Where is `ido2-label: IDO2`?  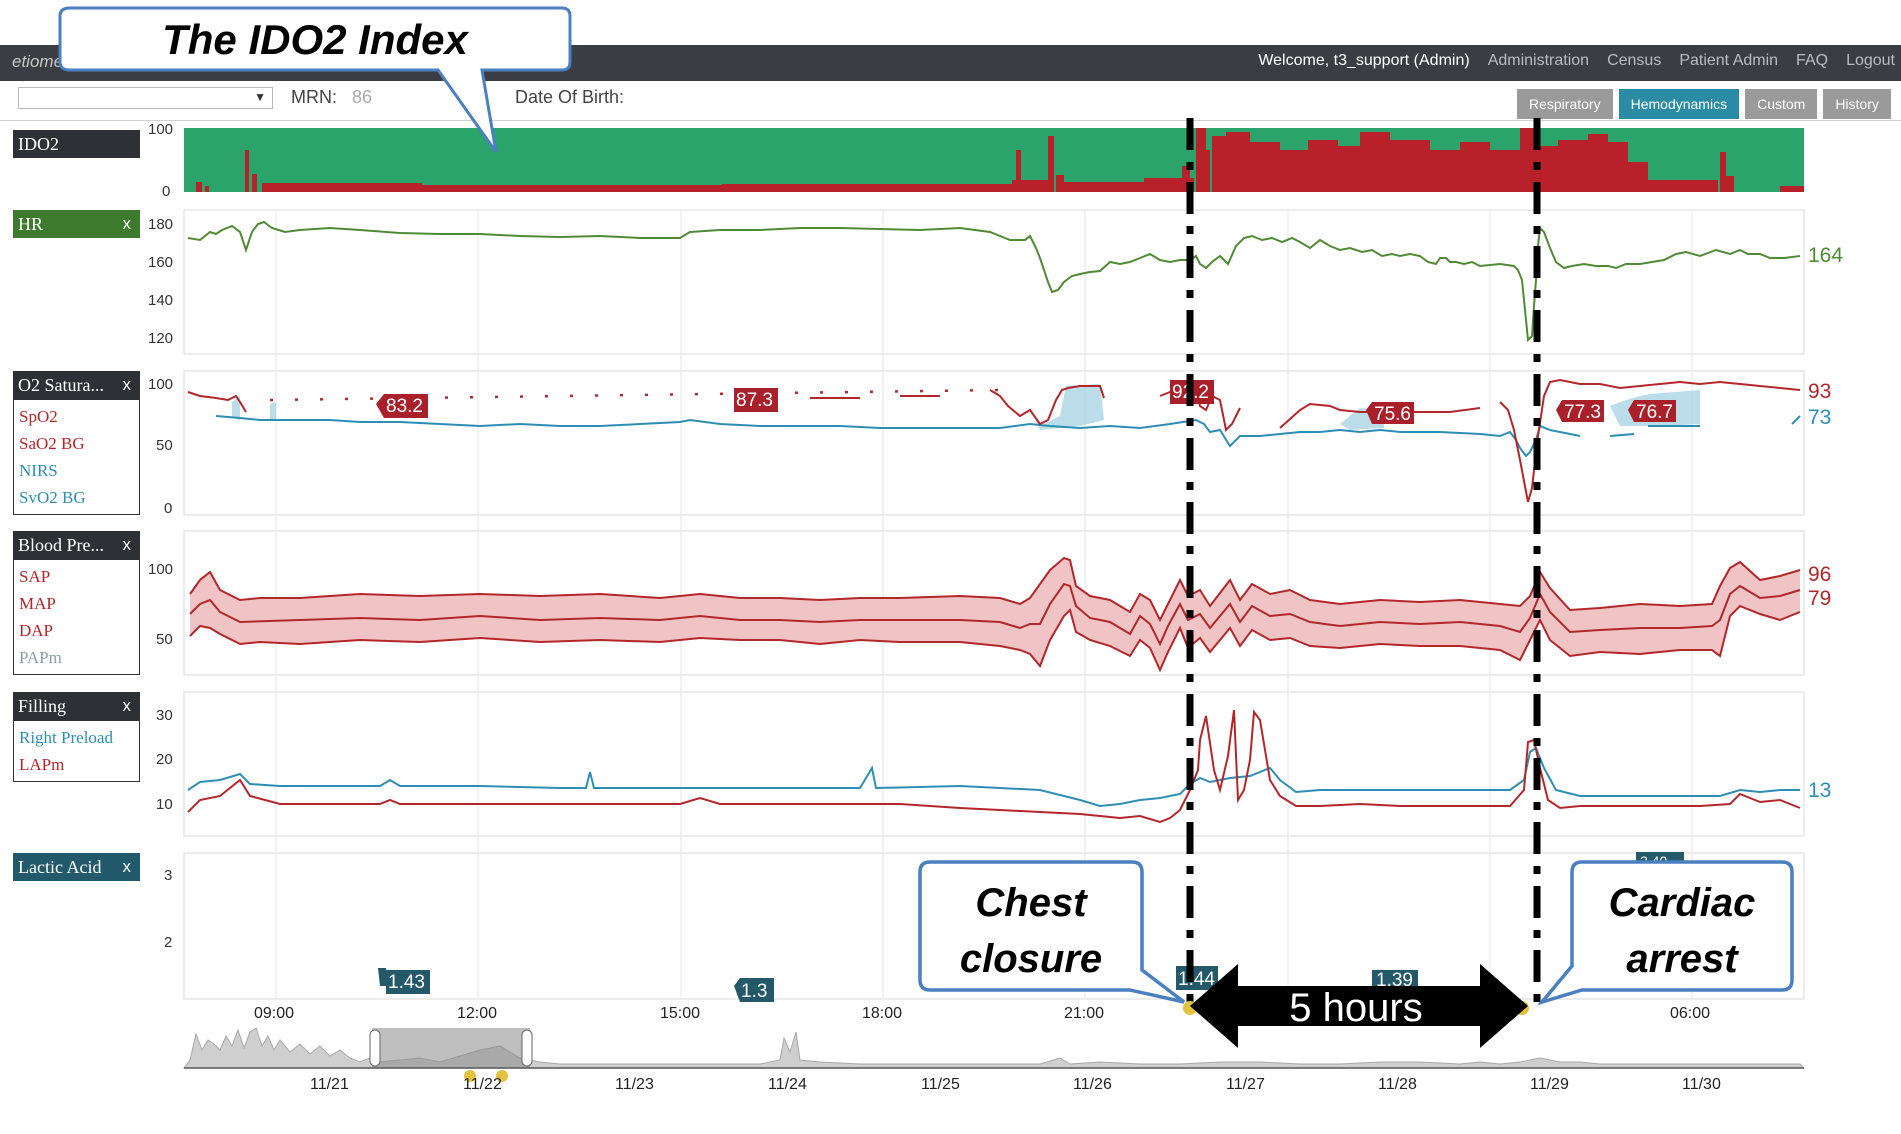
ido2-label: IDO2 is located at coordinates (38, 144).